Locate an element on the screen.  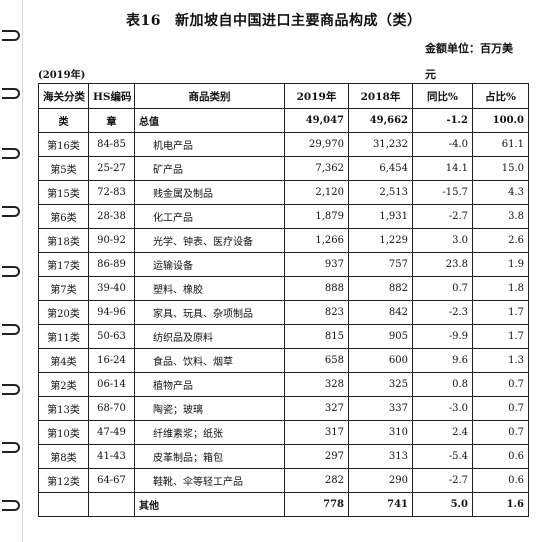
row-class: 第8类 is located at coordinates (63, 456).